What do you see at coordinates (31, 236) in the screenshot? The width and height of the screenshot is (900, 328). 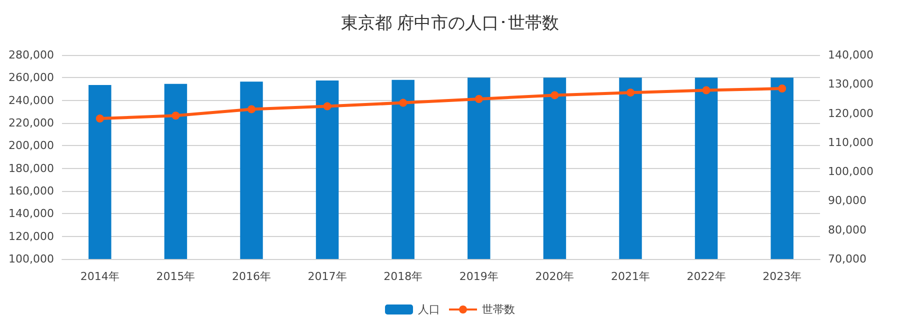 I see `y-tick-label: 120,000` at bounding box center [31, 236].